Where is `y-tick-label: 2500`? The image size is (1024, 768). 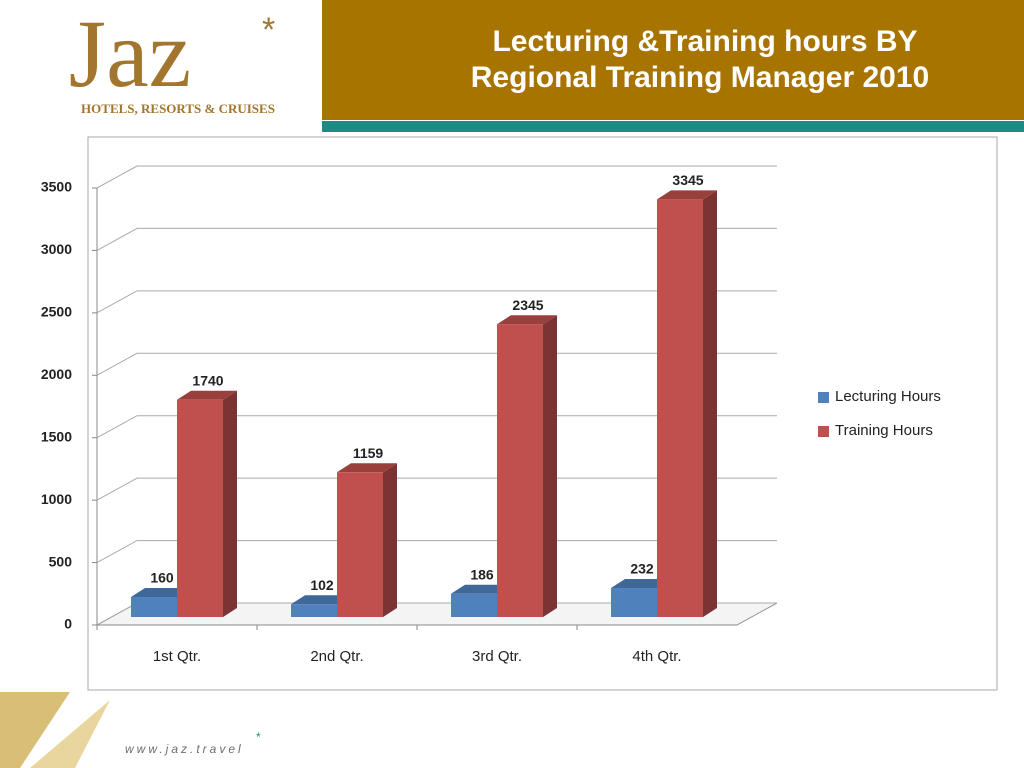
y-tick-label: 2500 is located at coordinates (56, 312).